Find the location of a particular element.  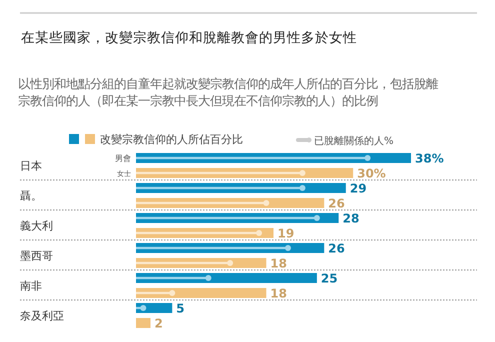

chart-title: 在某些國家，改變宗教信仰和脫離教會的男性多於女性 is located at coordinates (189, 38).